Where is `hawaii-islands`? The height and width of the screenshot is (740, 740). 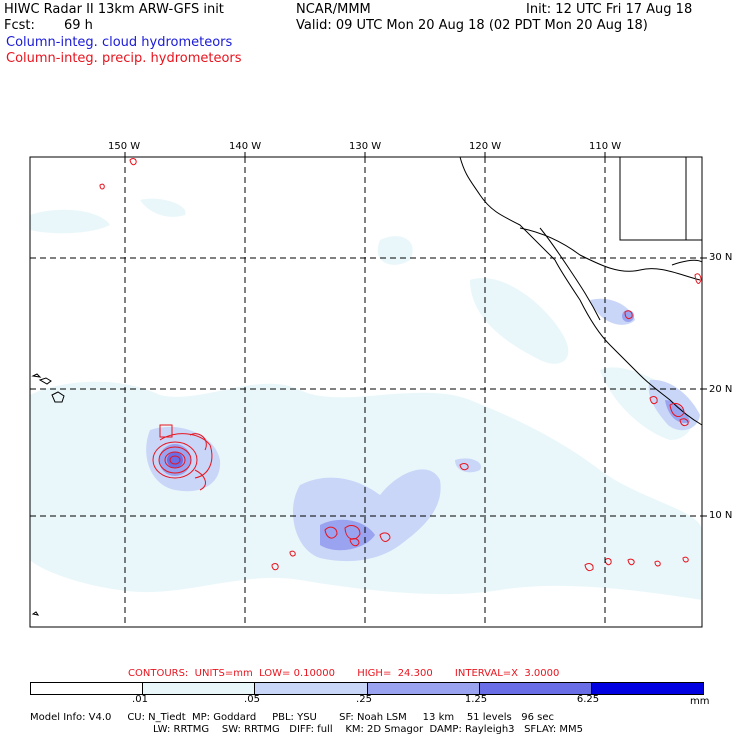
hawaii-islands is located at coordinates (48, 494).